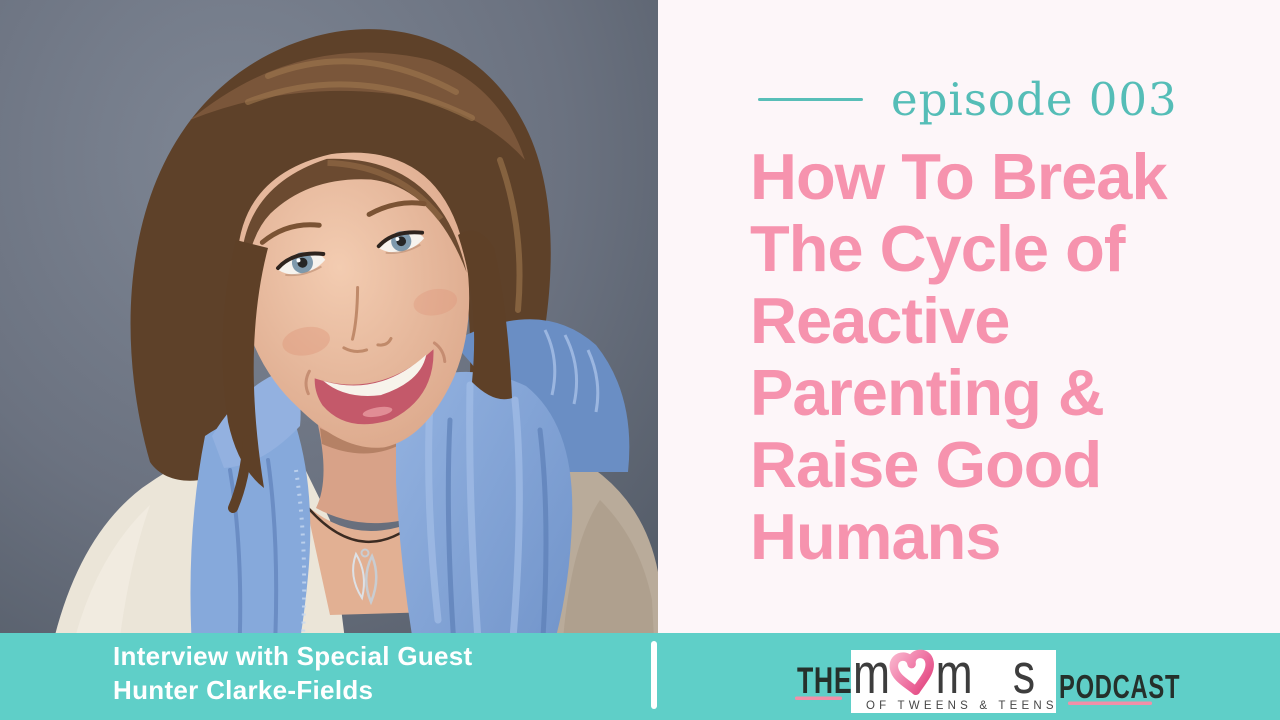 The height and width of the screenshot is (720, 1280). What do you see at coordinates (243, 690) in the screenshot?
I see `guest-line-2: Hunter Clarke-Fields` at bounding box center [243, 690].